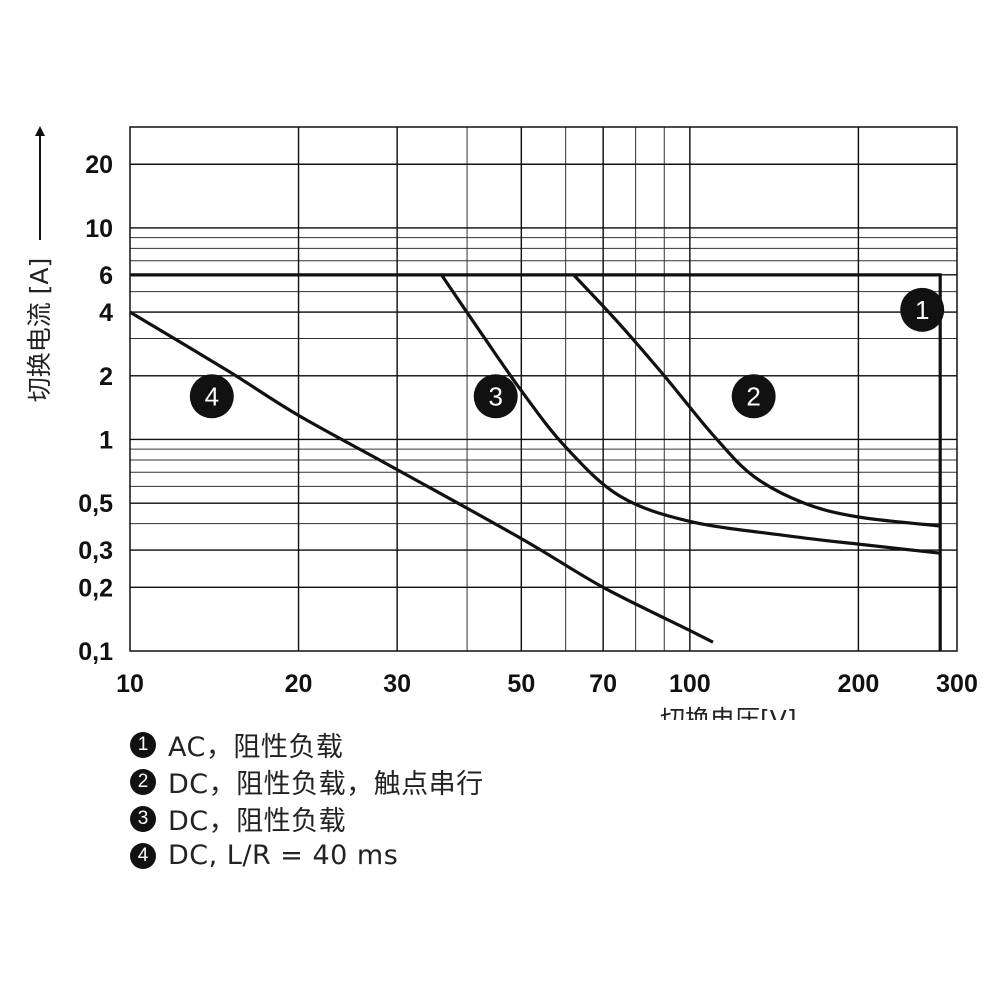 The image size is (1000, 1000). What do you see at coordinates (859, 684) in the screenshot?
I see `x-tick-label: 200` at bounding box center [859, 684].